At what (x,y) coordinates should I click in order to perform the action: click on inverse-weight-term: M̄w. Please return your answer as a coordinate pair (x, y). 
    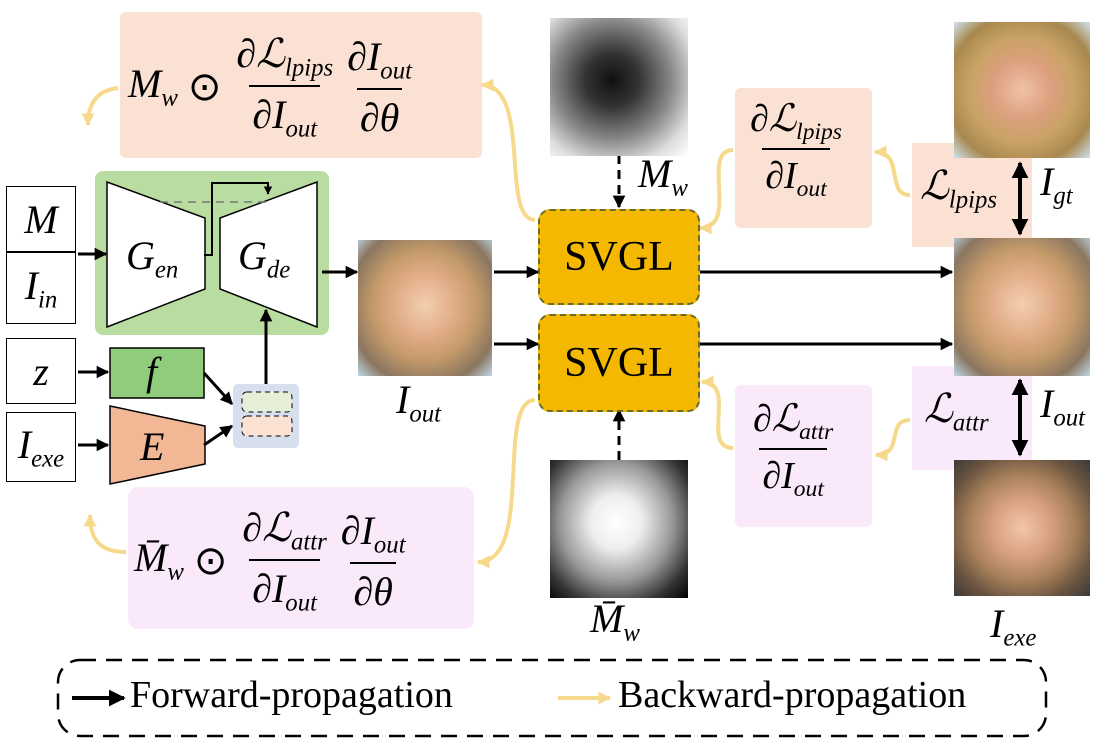
    Looking at the image, I should click on (159, 560).